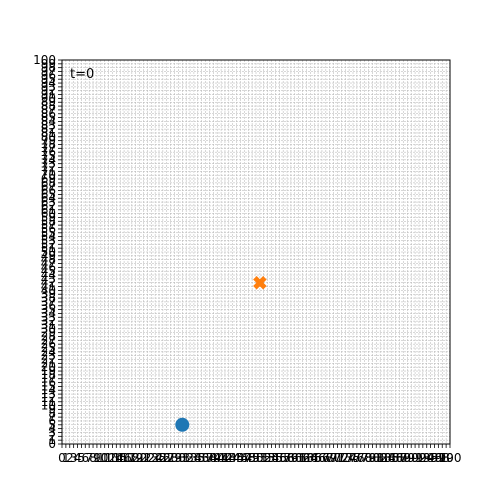  What do you see at coordinates (182, 425) in the screenshot?
I see `circle-marker` at bounding box center [182, 425].